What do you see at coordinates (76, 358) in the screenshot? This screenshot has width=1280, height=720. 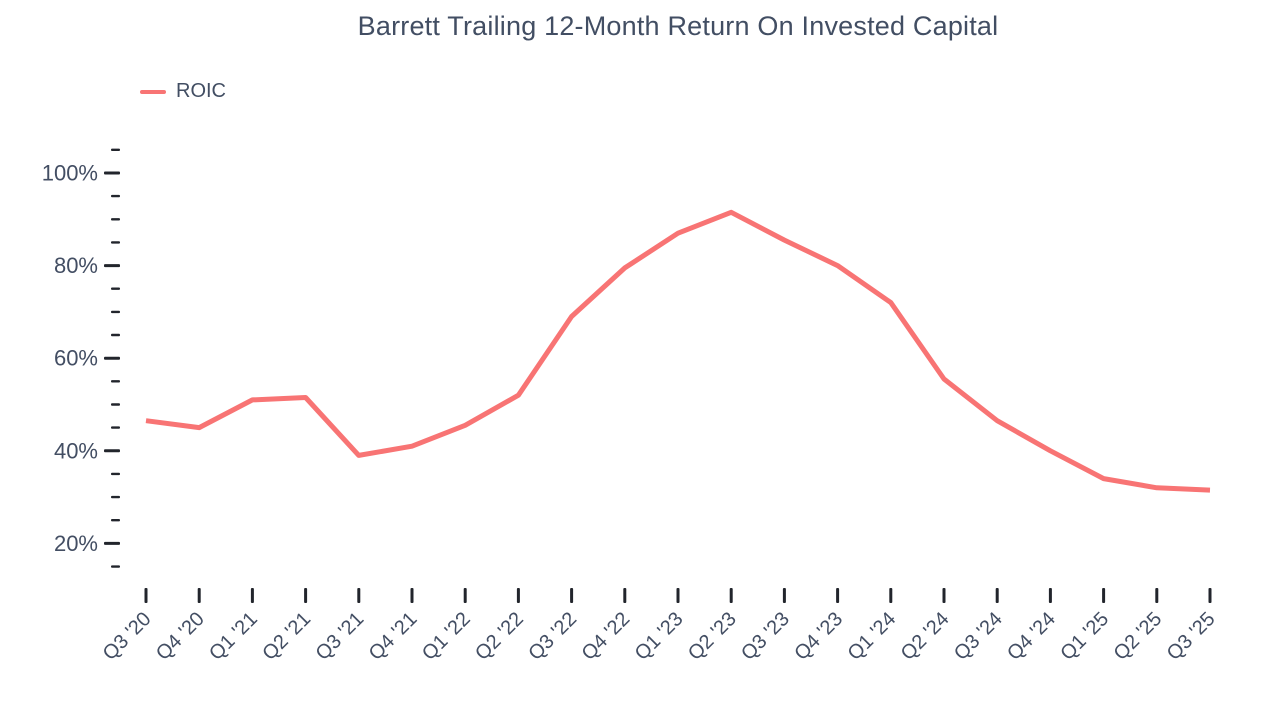 I see `y-axis-label: 60%` at bounding box center [76, 358].